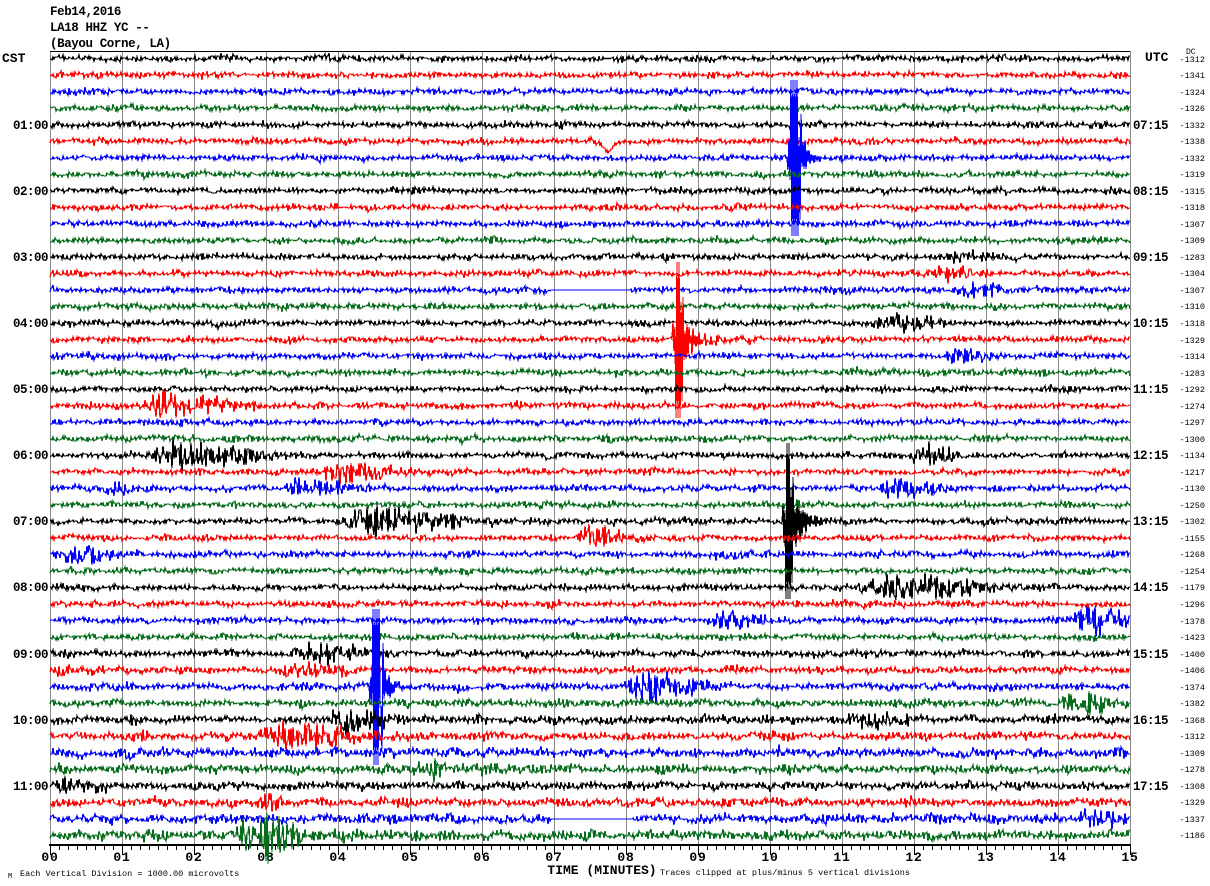 The height and width of the screenshot is (886, 1210). What do you see at coordinates (30, 522) in the screenshot?
I see `svg-text: 07:00` at bounding box center [30, 522].